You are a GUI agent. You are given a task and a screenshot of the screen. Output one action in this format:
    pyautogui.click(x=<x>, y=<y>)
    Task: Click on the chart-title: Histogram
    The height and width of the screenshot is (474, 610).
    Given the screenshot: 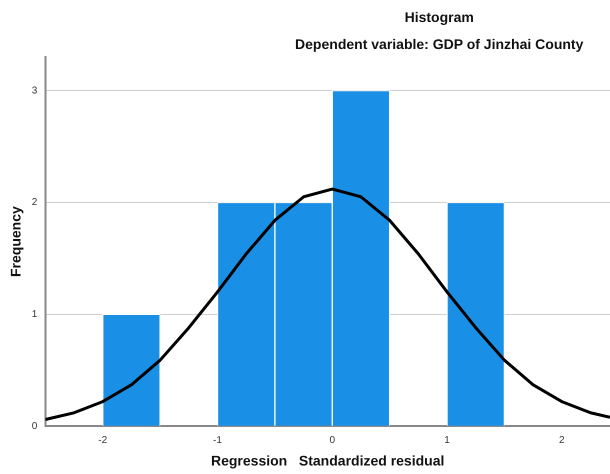 What is the action you would take?
    pyautogui.click(x=439, y=16)
    